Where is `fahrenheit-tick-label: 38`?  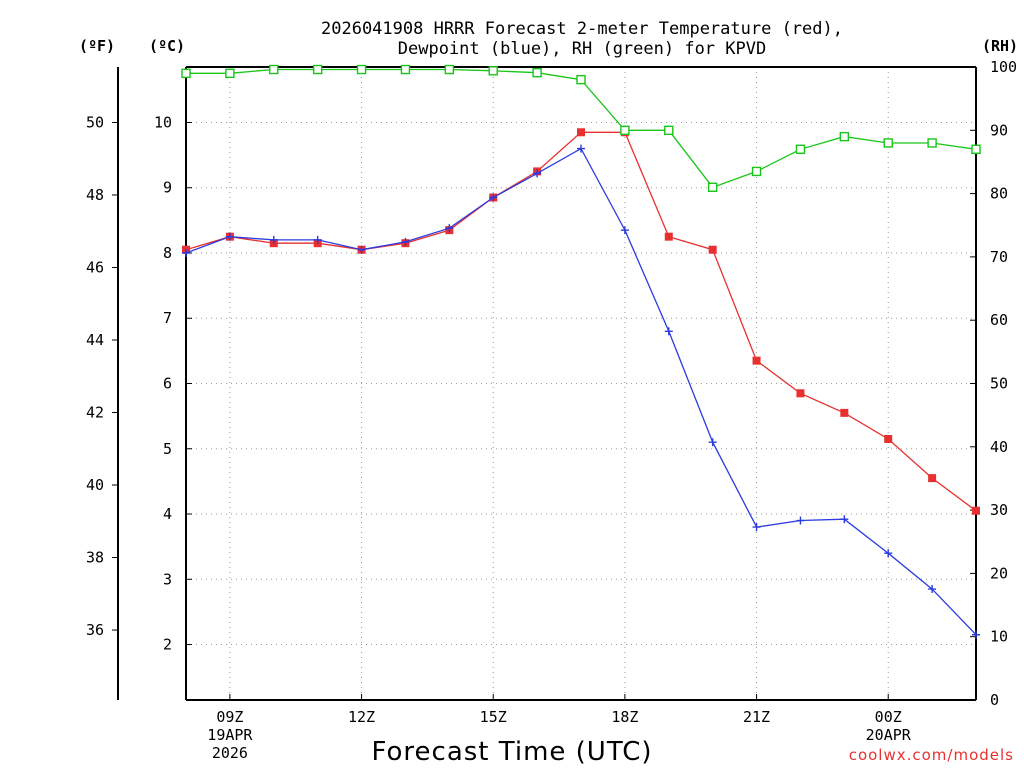
fahrenheit-tick-label: 38 is located at coordinates (95, 558).